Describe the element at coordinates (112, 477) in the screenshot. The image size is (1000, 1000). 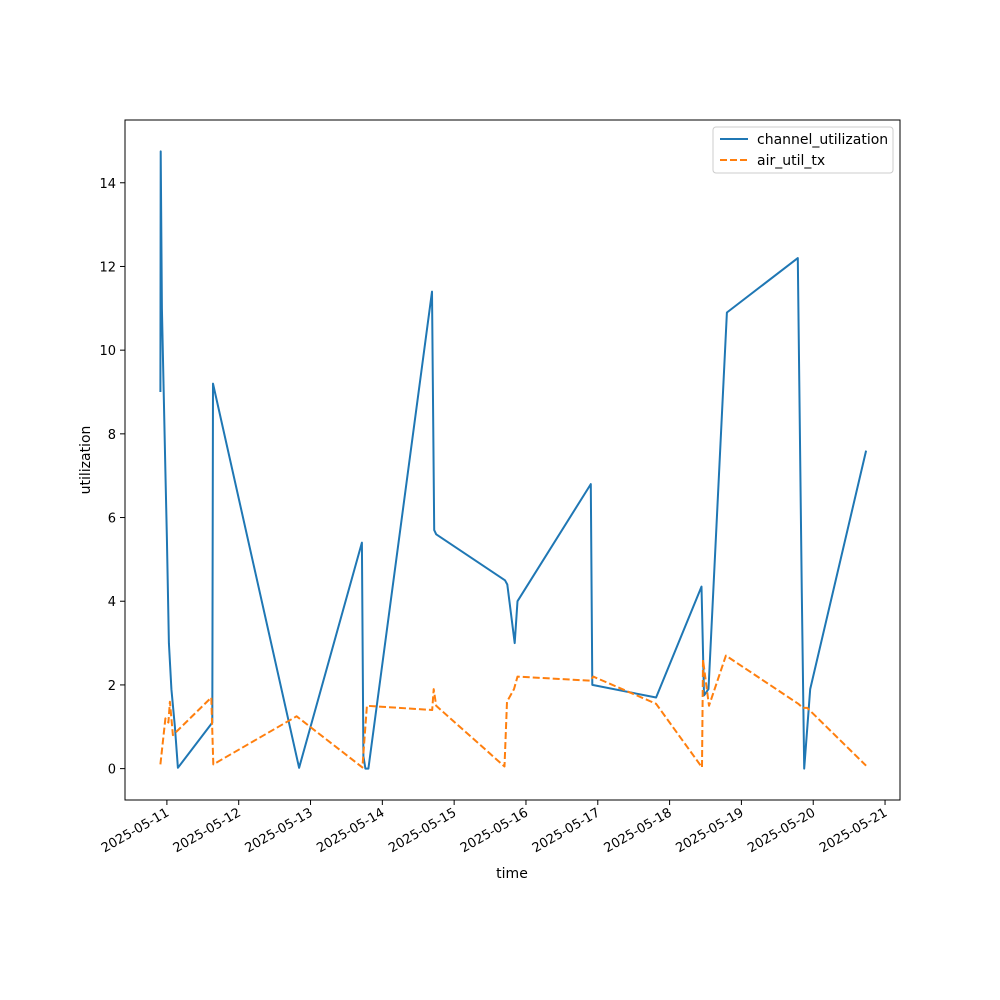
I see `y-axis: 0 2 4 6 8 10 12 14` at that location.